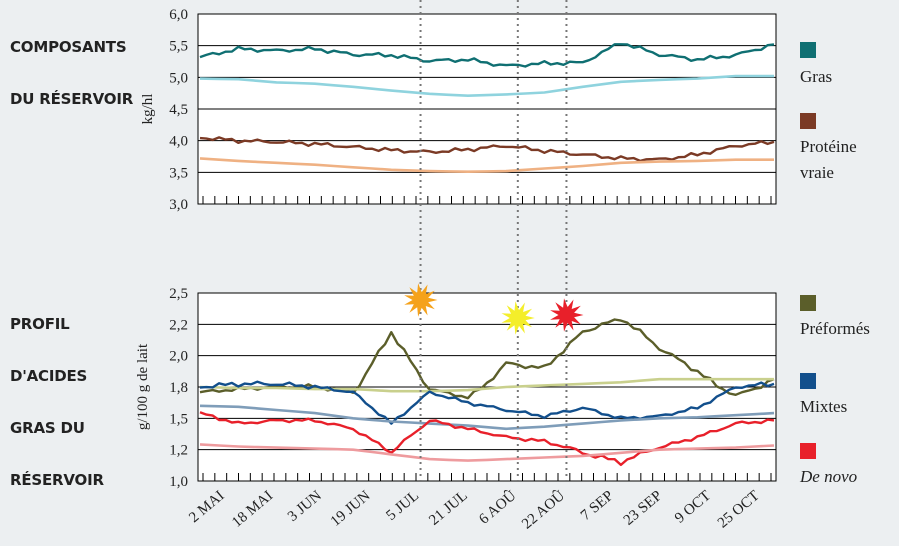 The width and height of the screenshot is (899, 546). What do you see at coordinates (498, 507) in the screenshot?
I see `x-tick-label: 6 AOÛ` at bounding box center [498, 507].